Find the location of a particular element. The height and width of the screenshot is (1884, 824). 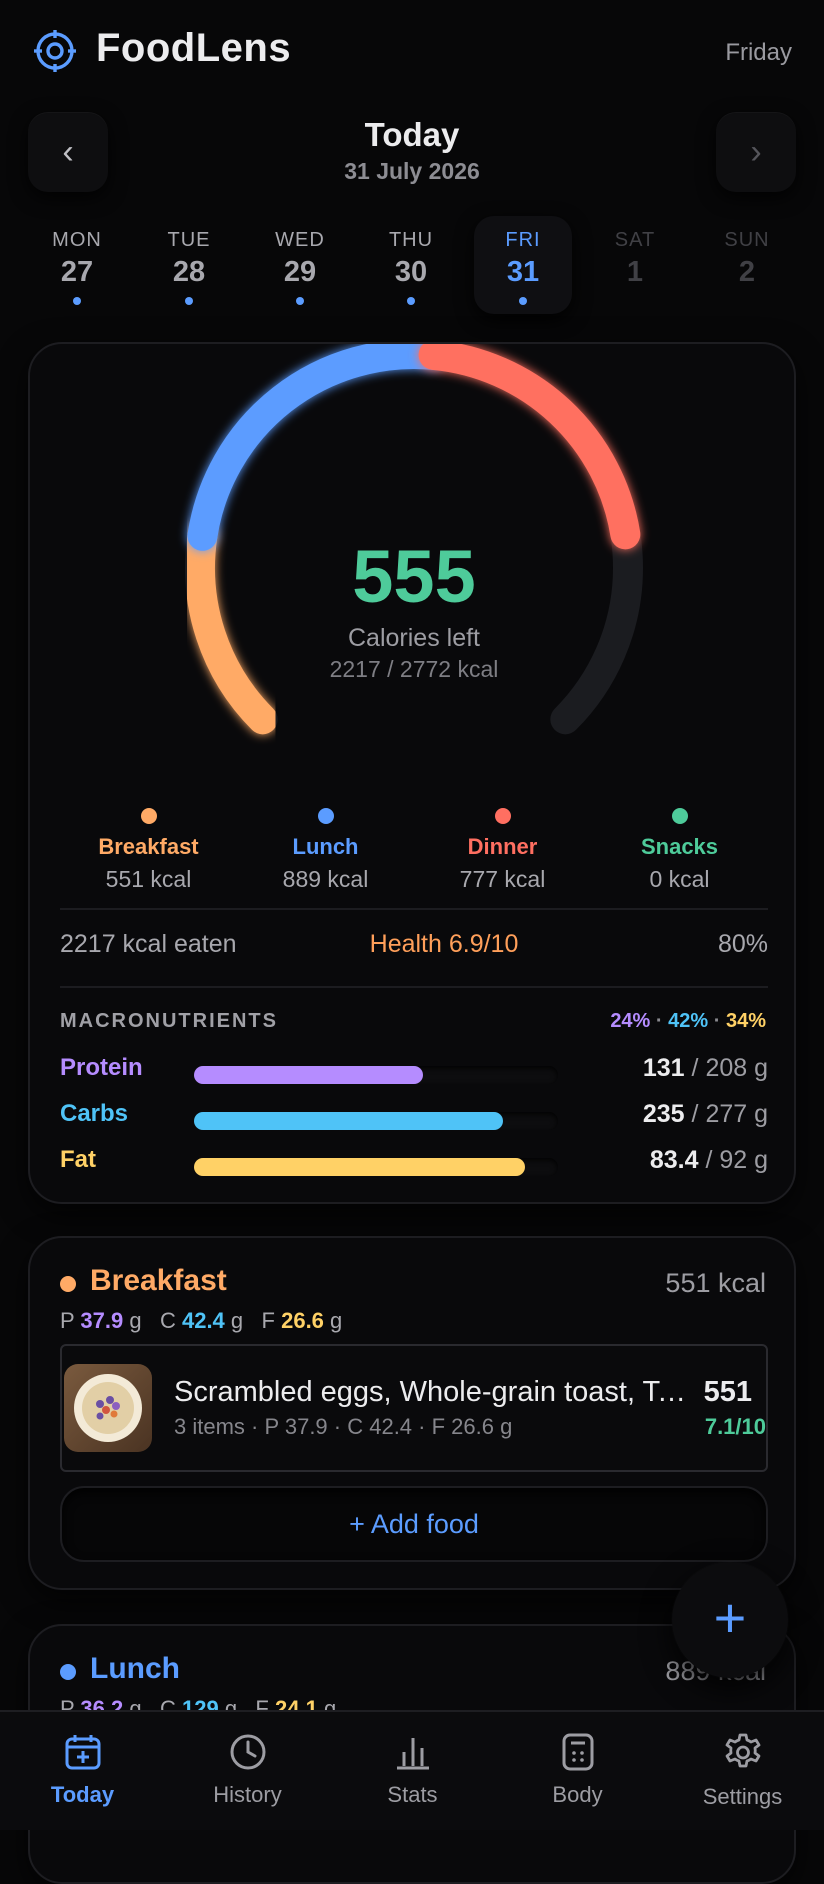

tab-label: Body is located at coordinates (577, 1794).